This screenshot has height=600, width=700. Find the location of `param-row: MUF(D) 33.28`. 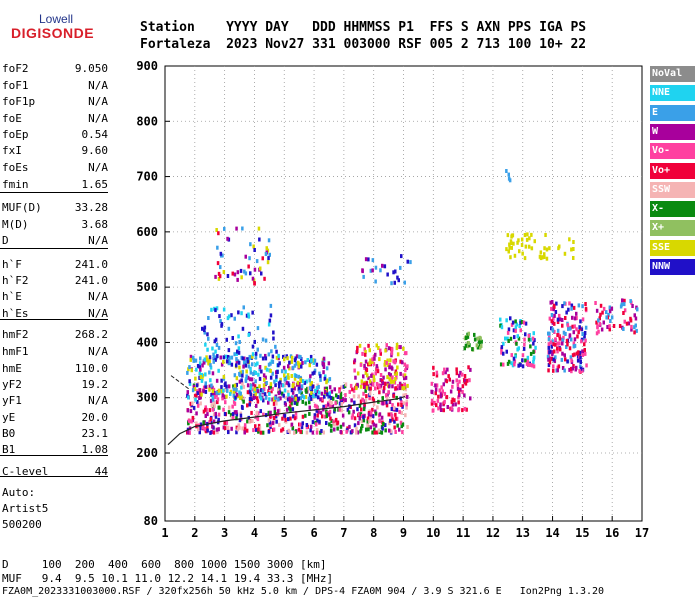

param-row: MUF(D) 33.28 is located at coordinates (55, 209).